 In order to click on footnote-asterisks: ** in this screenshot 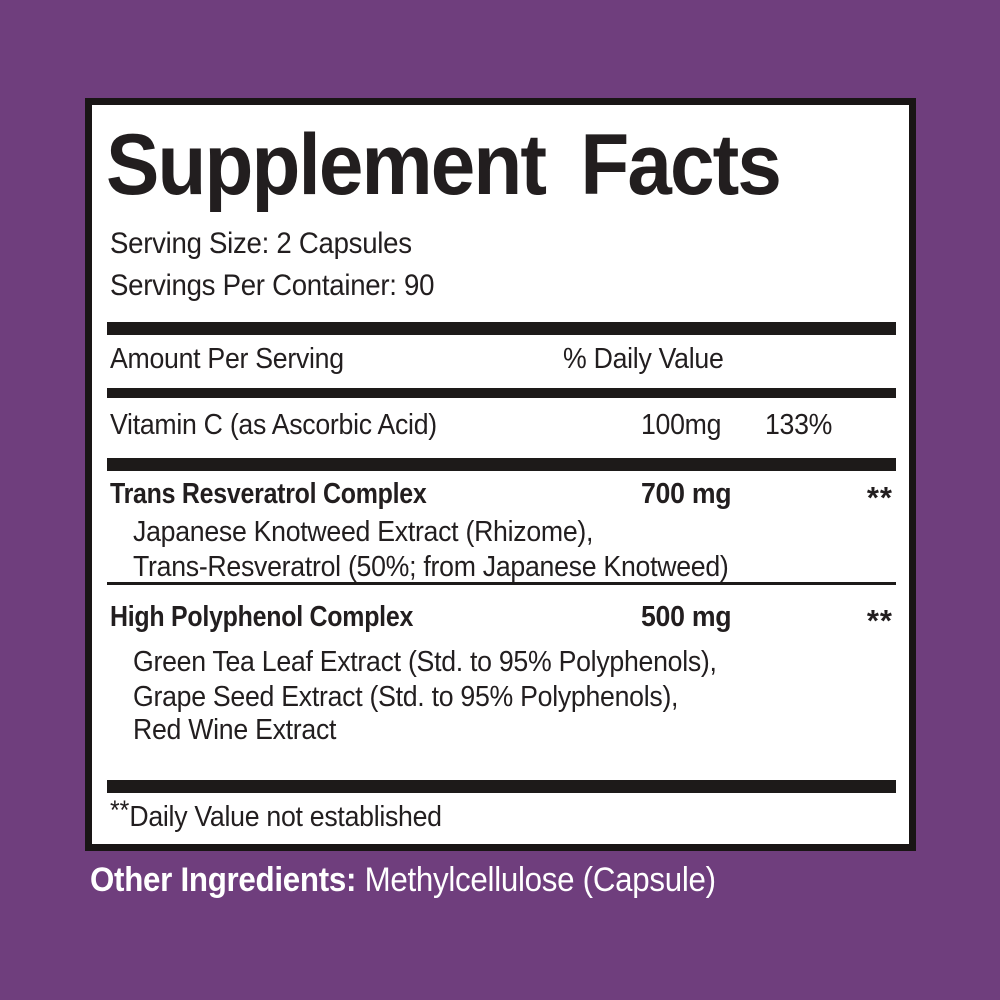, I will do `click(120, 810)`.